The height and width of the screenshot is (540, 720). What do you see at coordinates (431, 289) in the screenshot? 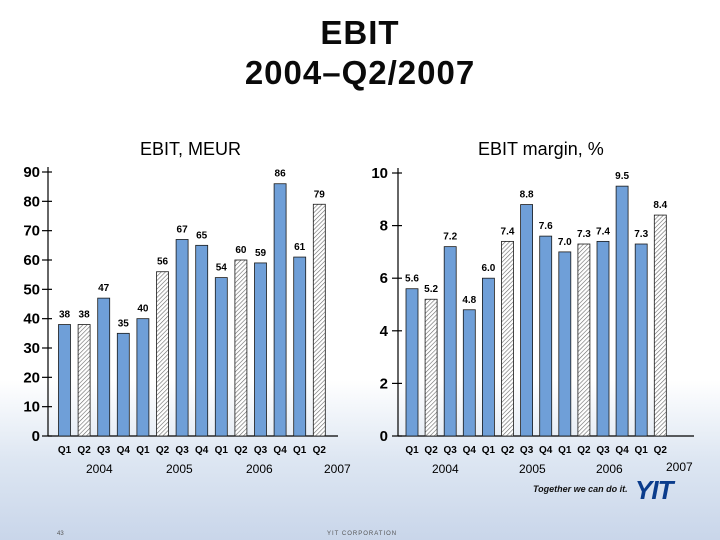
I see `margin-data-label: 5.2` at bounding box center [431, 289].